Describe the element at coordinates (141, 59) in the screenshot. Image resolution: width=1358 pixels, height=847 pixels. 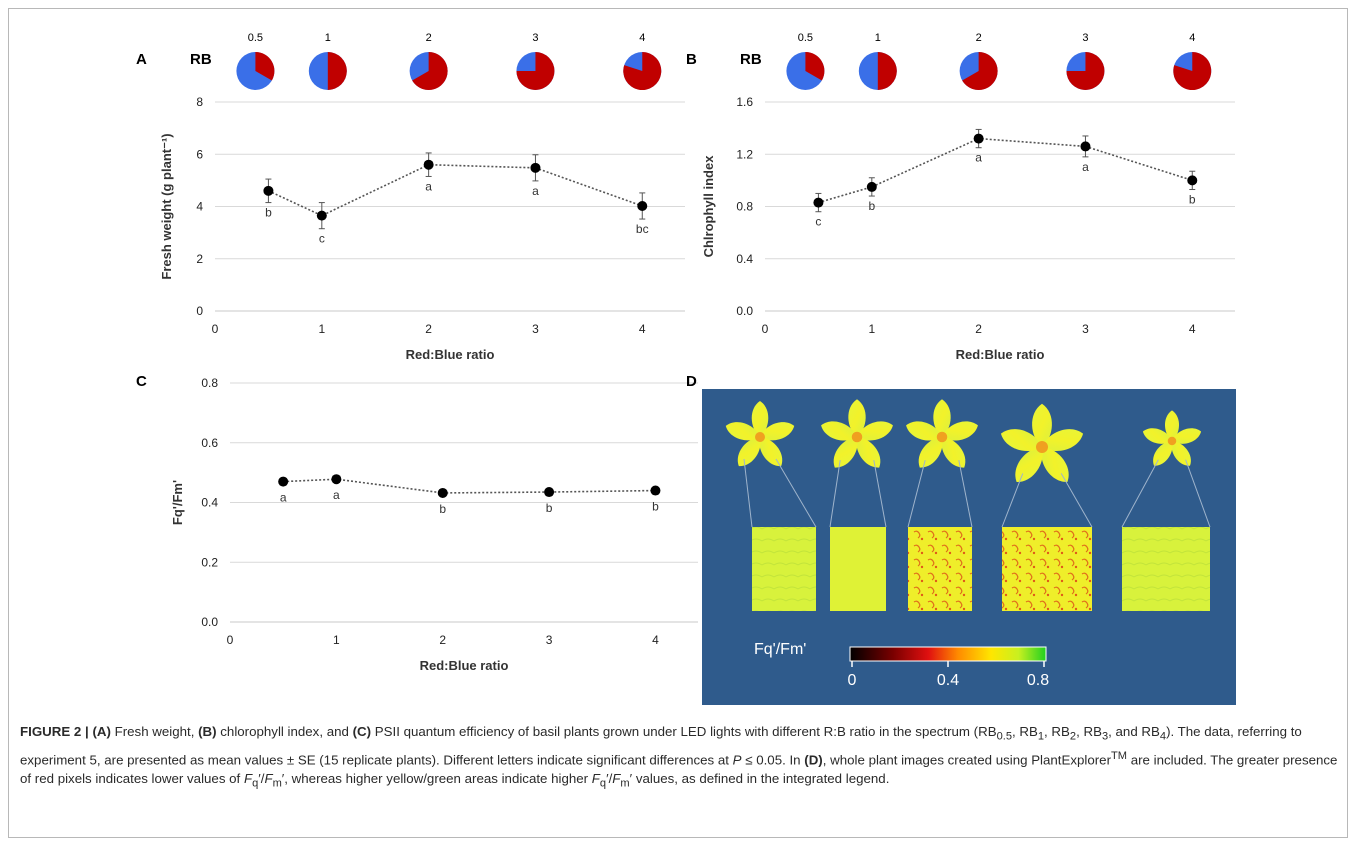
I see `panel-a-letter: A` at that location.